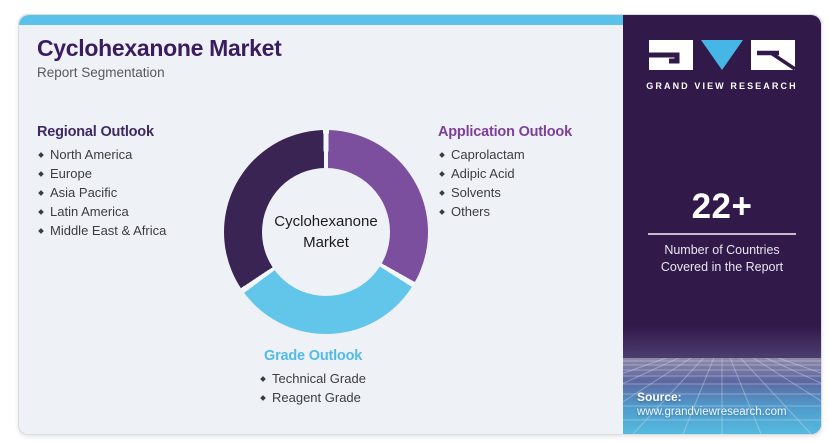  Describe the element at coordinates (71, 173) in the screenshot. I see `list-item-label: Europe` at that location.